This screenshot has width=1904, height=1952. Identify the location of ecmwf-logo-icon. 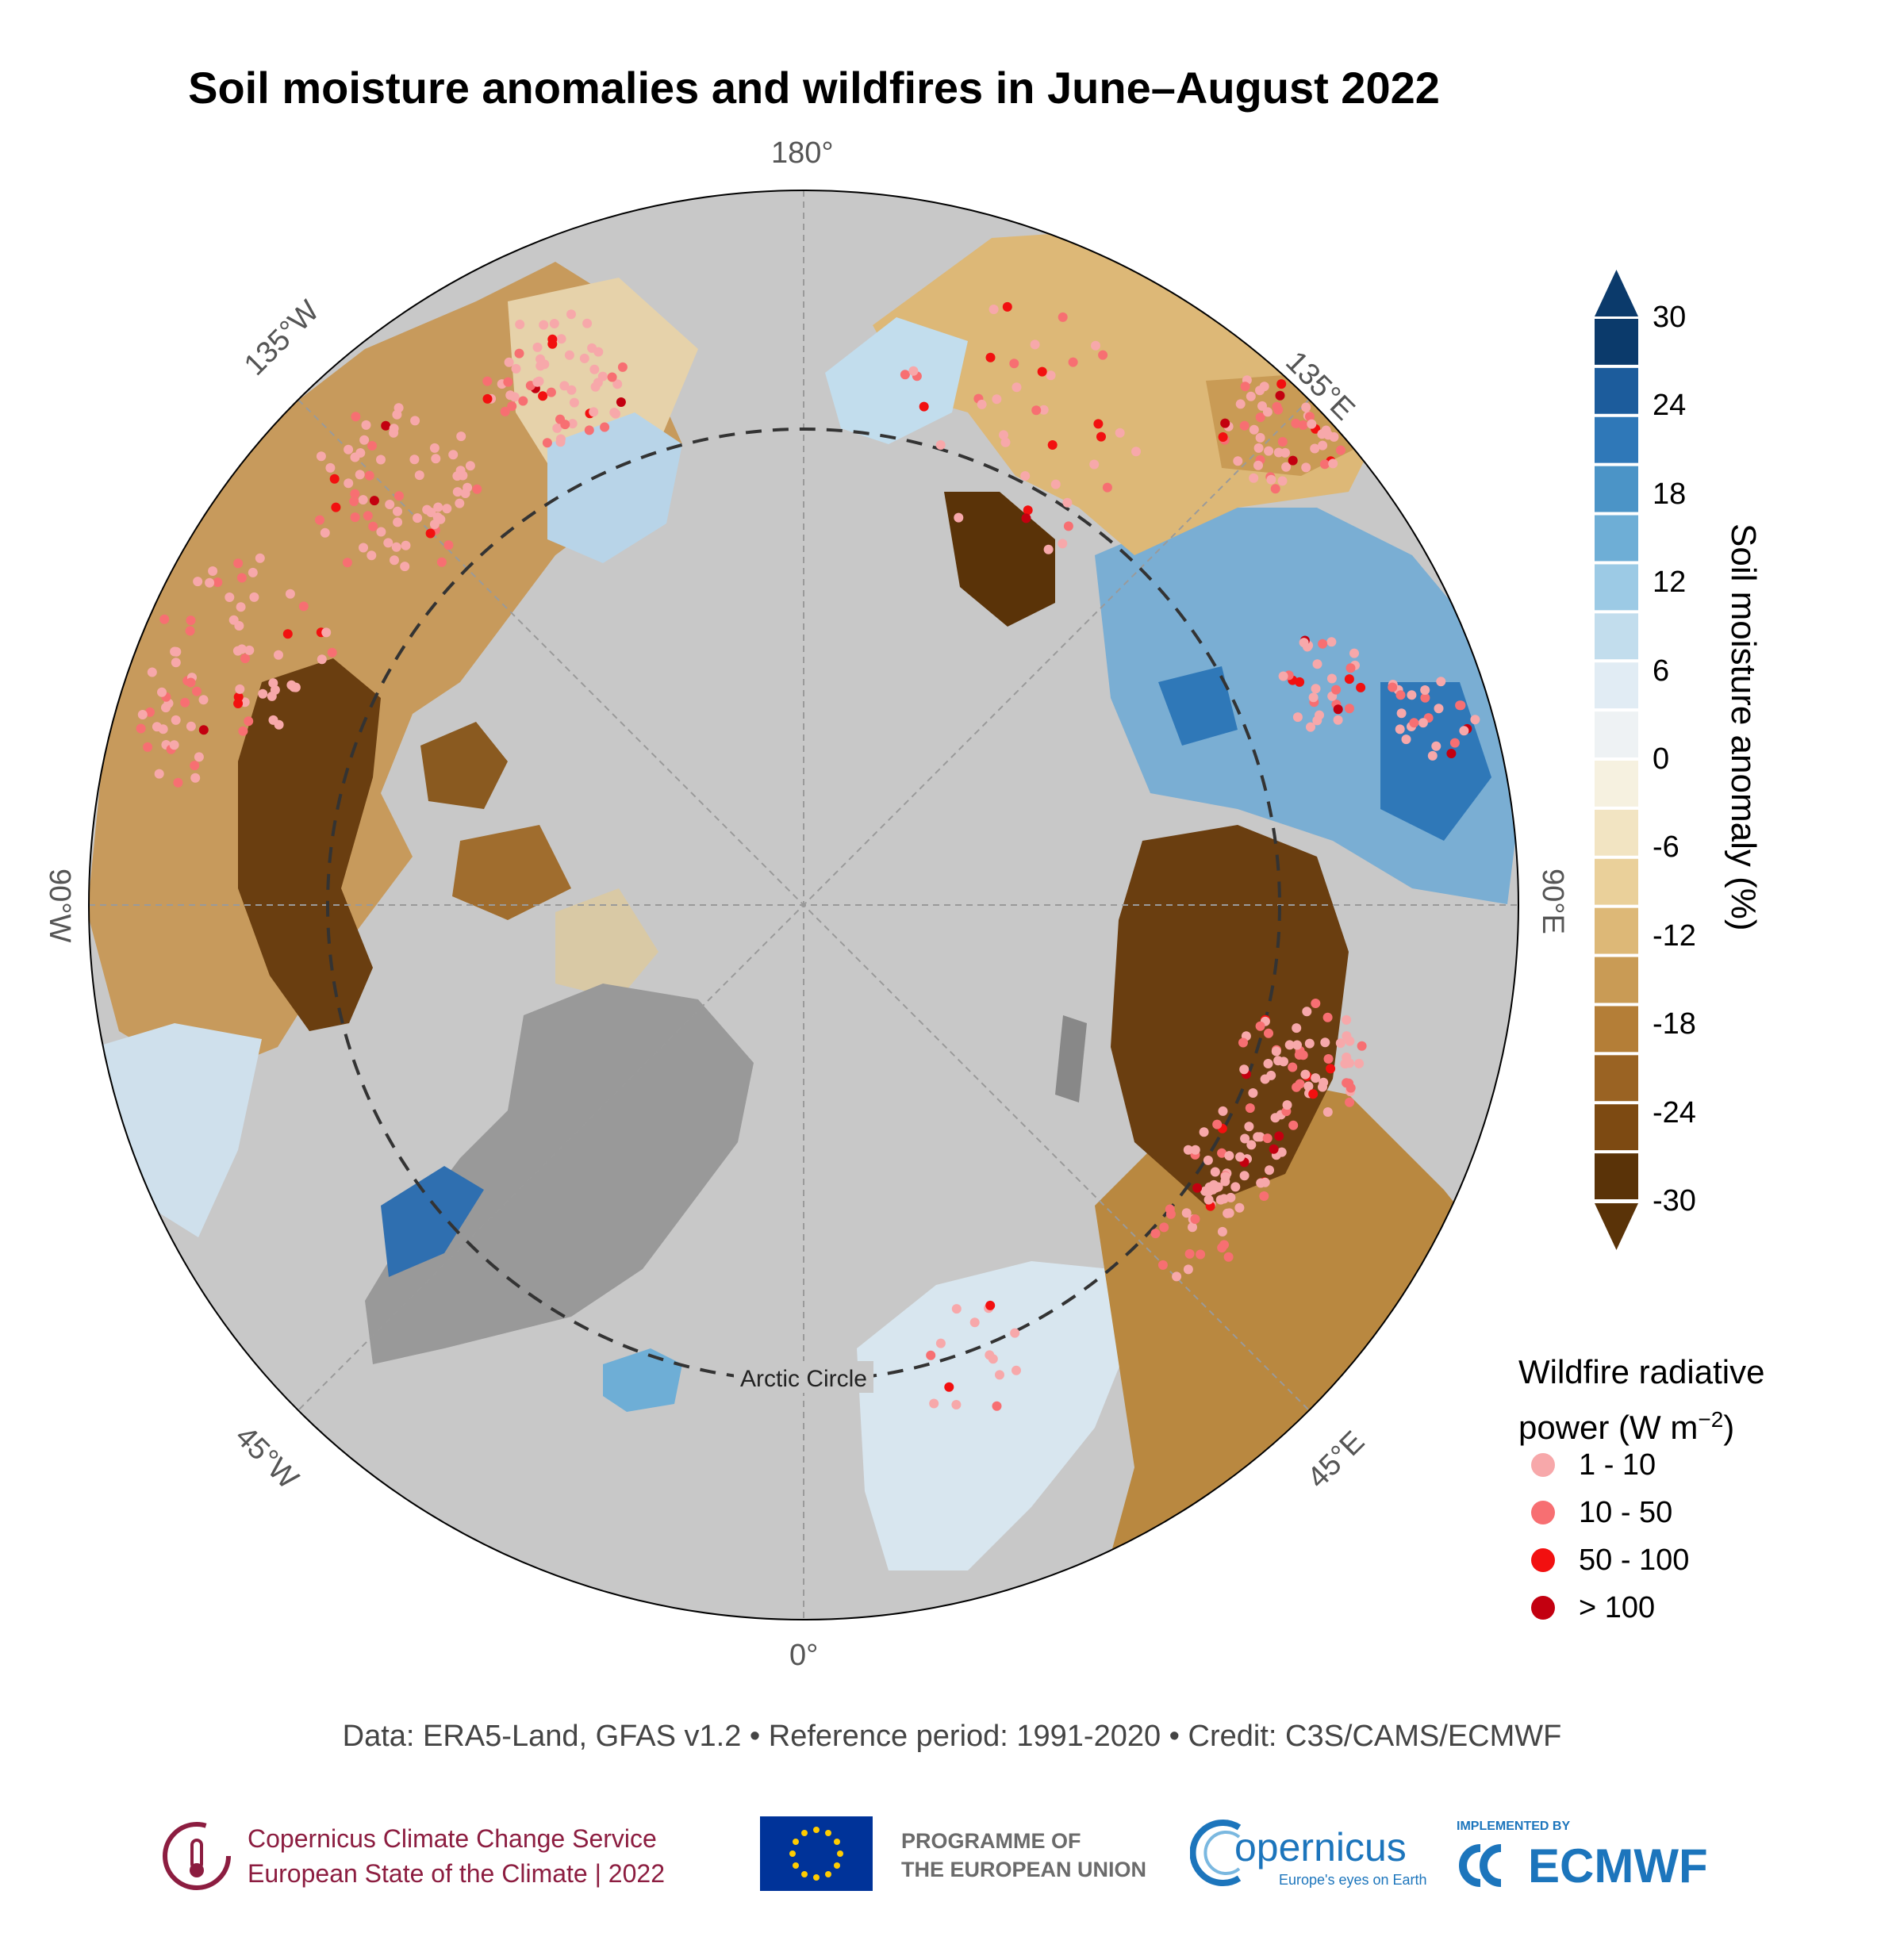
(1480, 1865).